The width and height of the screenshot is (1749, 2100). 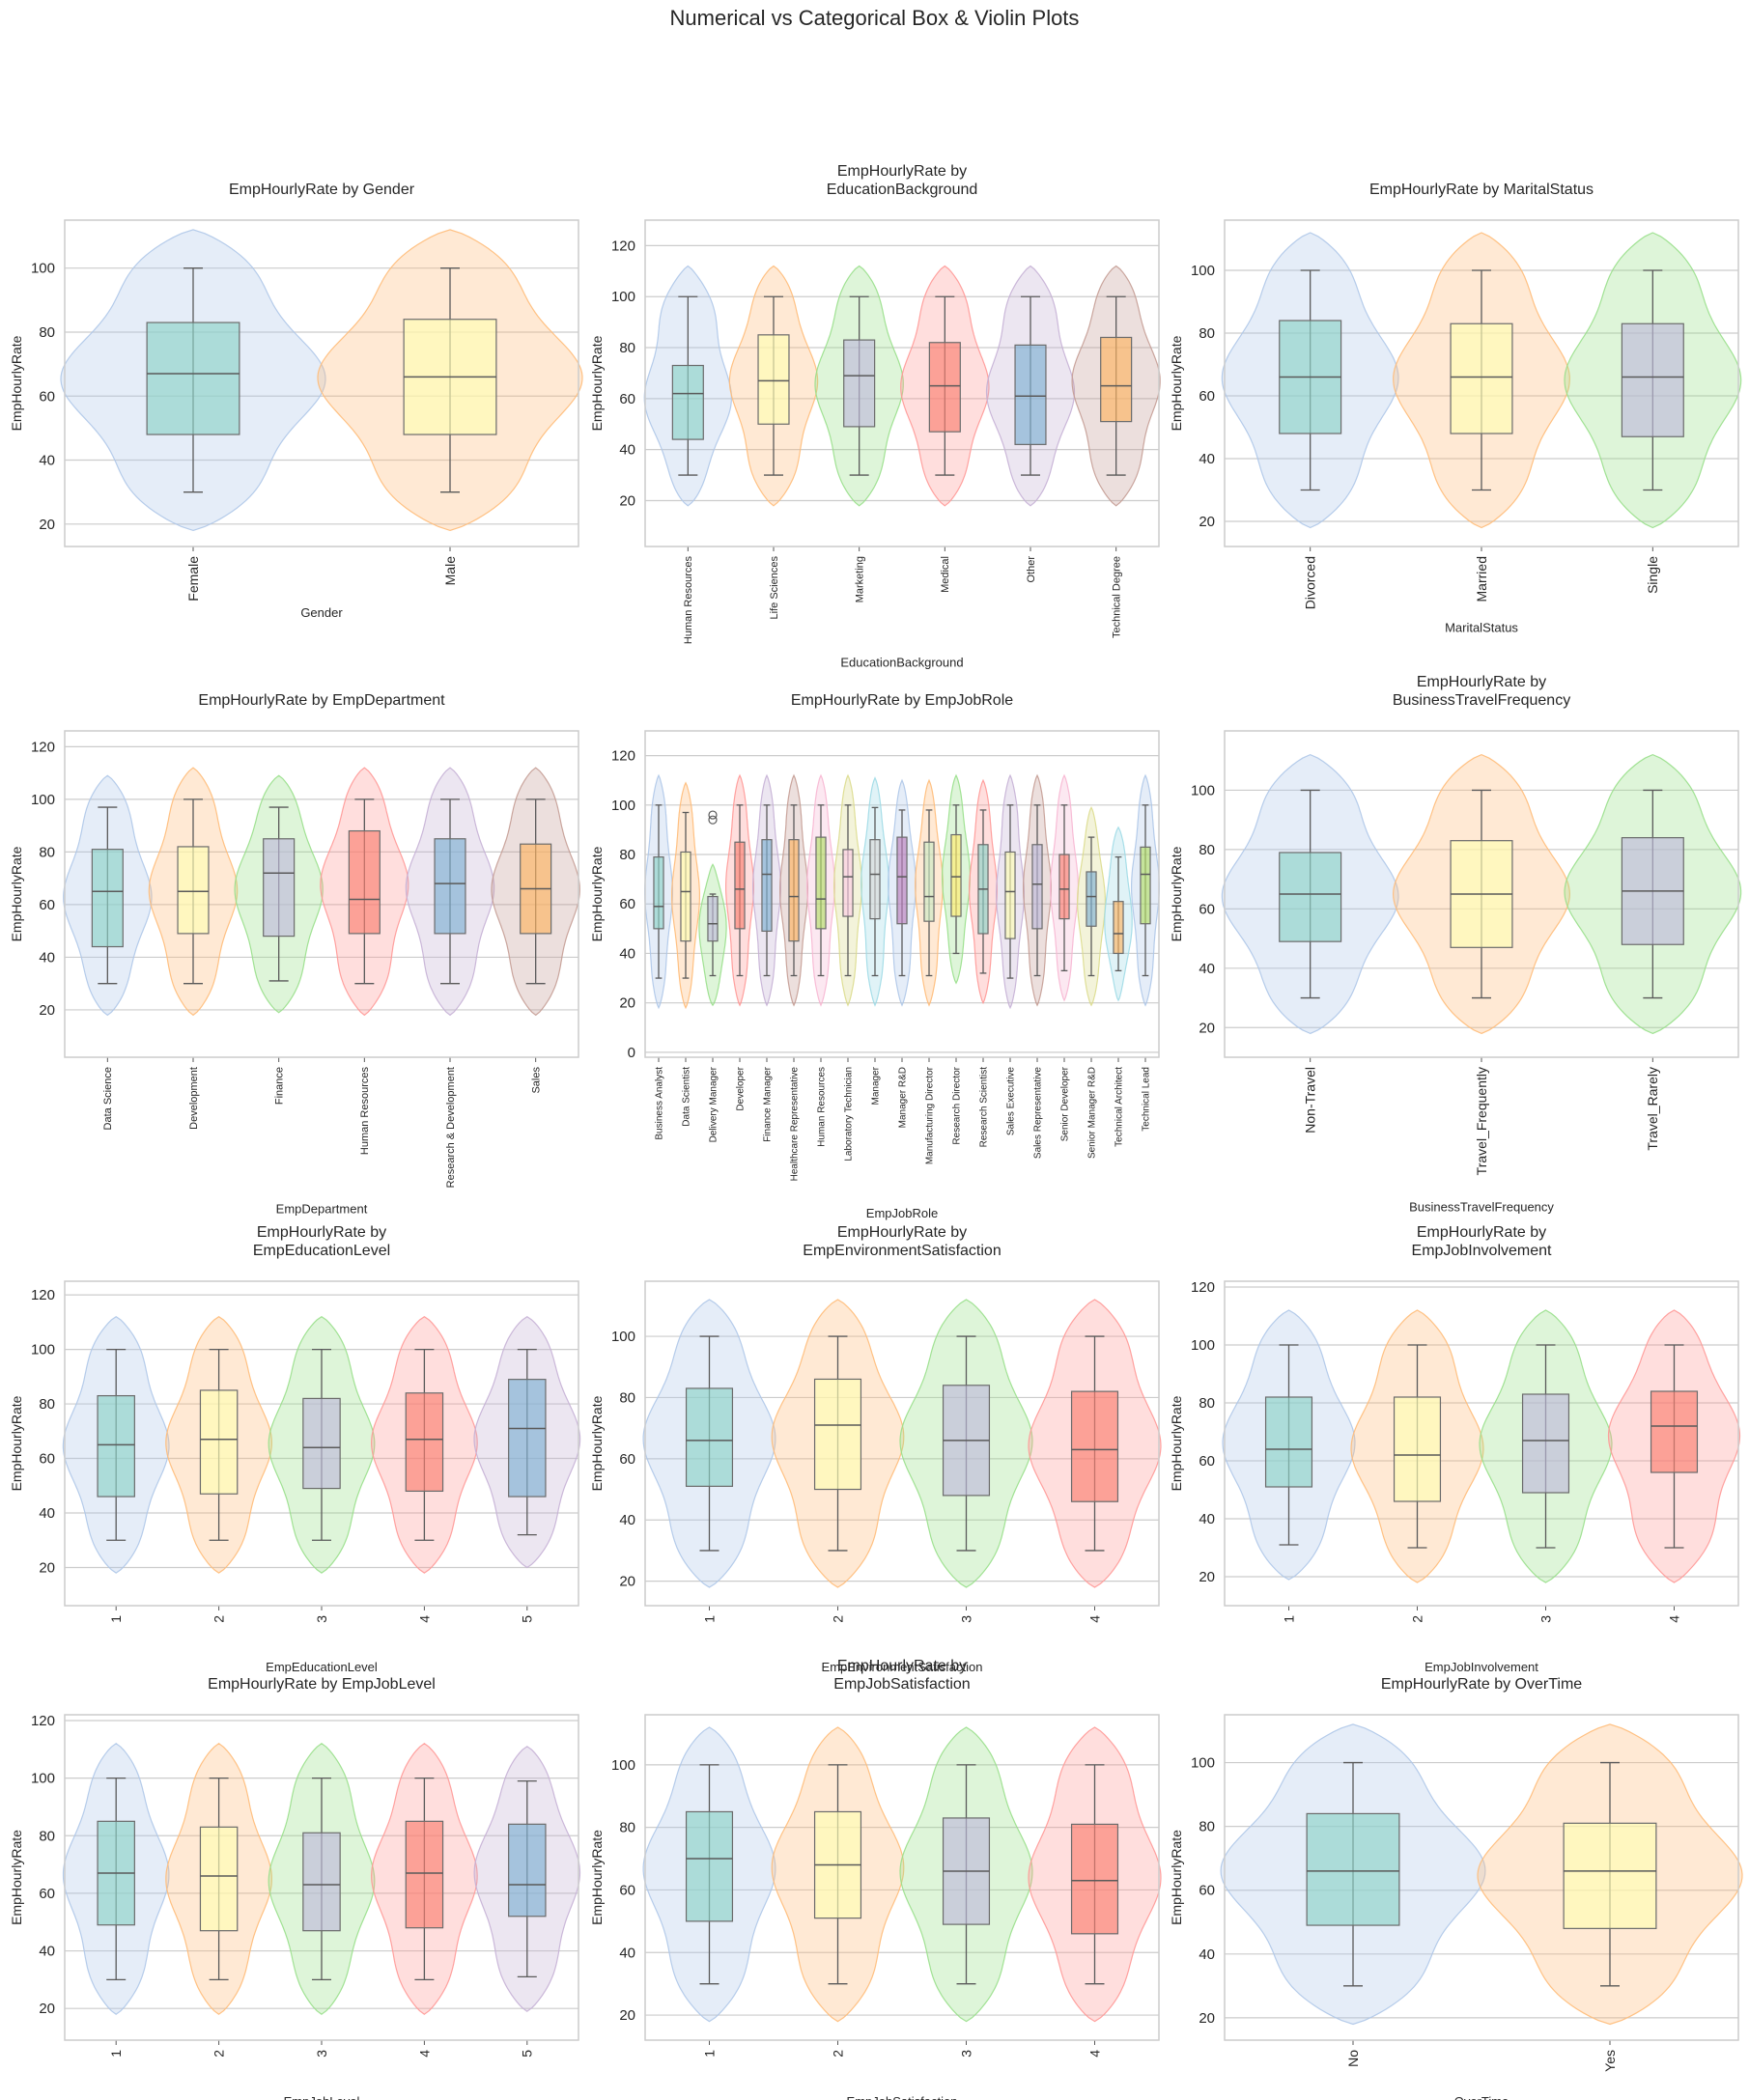 I want to click on x-tick-label: Developer, so click(x=741, y=1088).